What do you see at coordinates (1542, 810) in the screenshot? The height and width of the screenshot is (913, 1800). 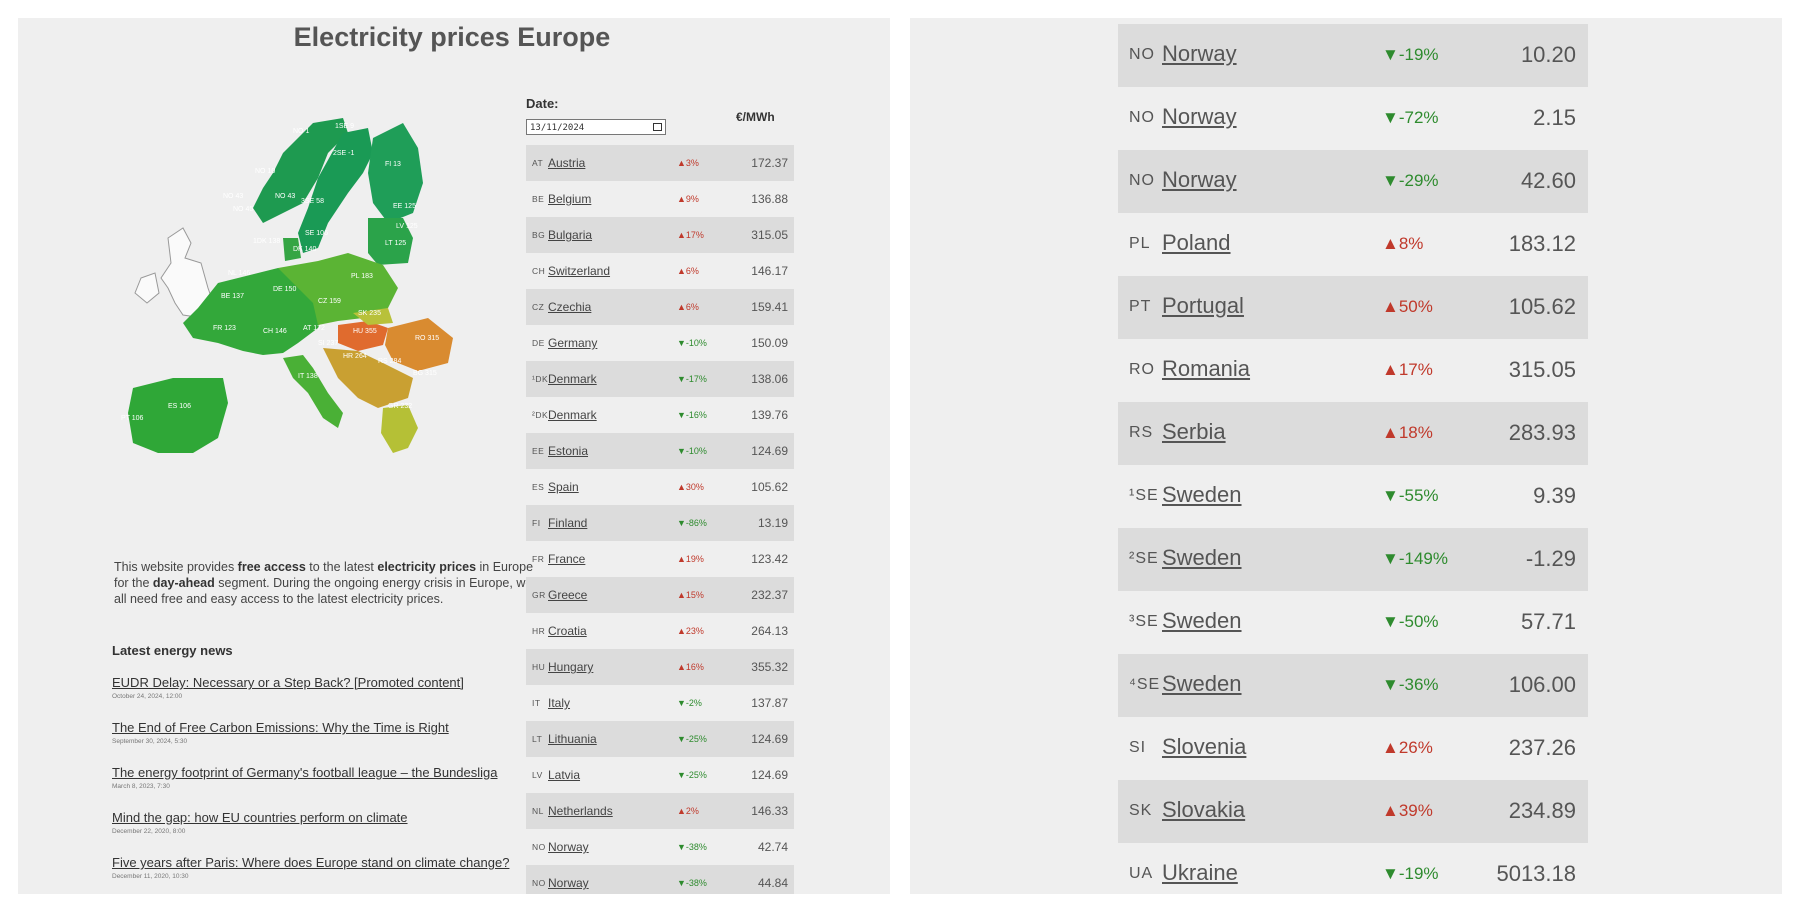 I see `price-value: 234.89` at bounding box center [1542, 810].